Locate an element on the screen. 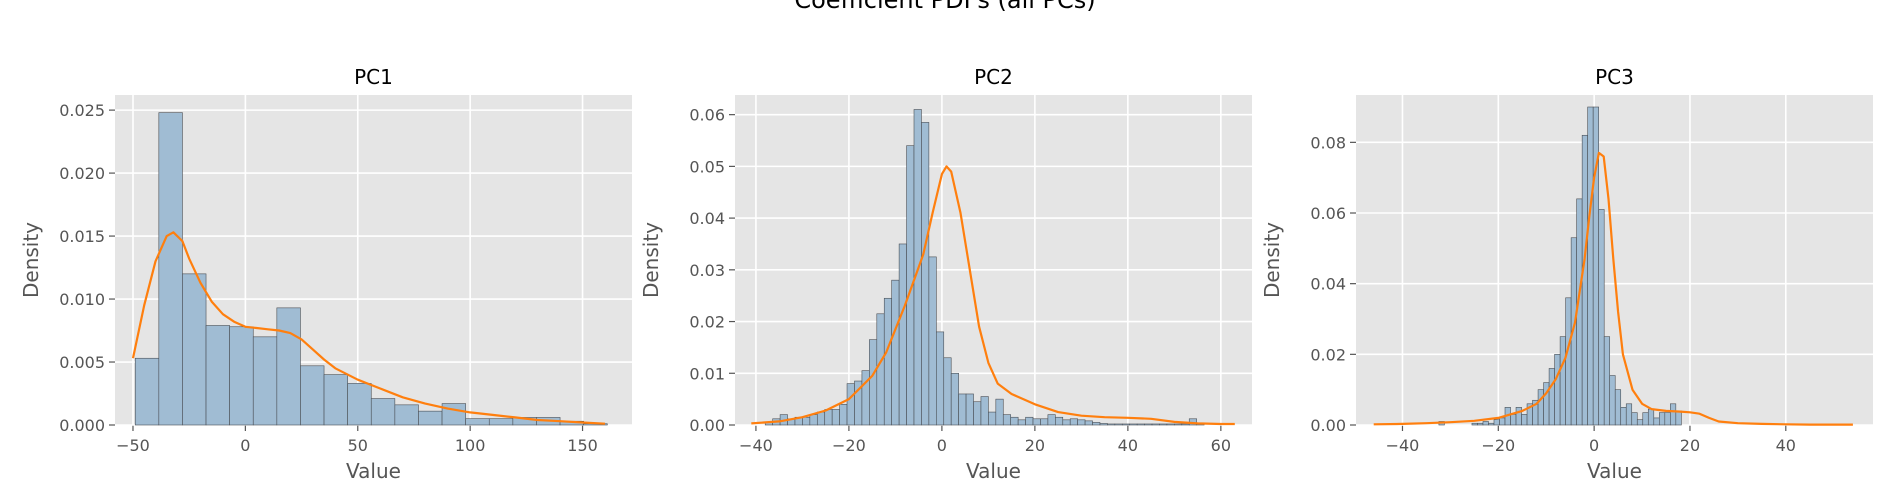  pc1-subplot-title: PC1 is located at coordinates (373, 77).